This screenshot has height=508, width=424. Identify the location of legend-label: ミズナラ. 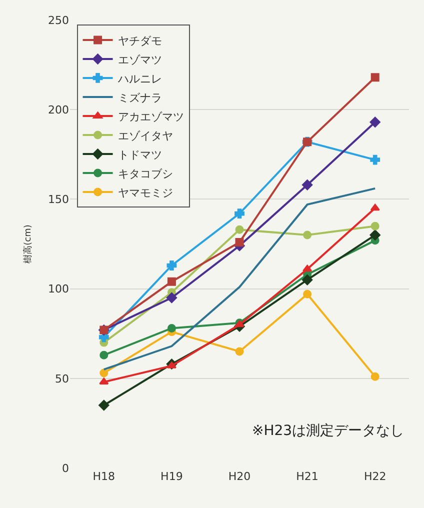
(140, 97).